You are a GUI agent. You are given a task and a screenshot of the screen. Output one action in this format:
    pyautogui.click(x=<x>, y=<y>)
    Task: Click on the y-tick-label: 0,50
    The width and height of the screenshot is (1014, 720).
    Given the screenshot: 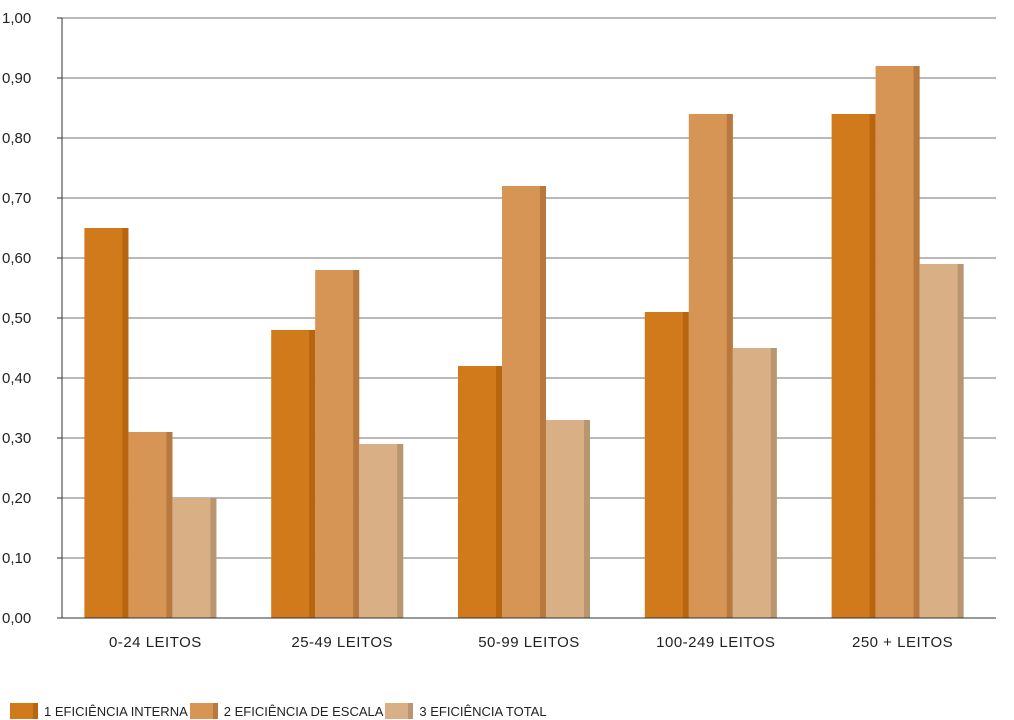 What is the action you would take?
    pyautogui.click(x=16, y=318)
    